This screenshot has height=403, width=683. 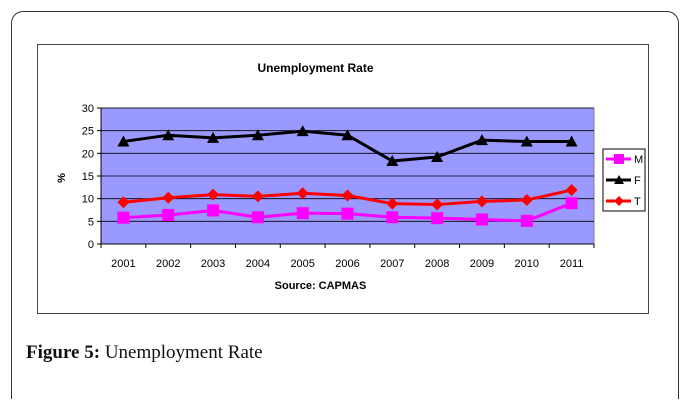 What do you see at coordinates (168, 264) in the screenshot?
I see `x-tick-label: 2002` at bounding box center [168, 264].